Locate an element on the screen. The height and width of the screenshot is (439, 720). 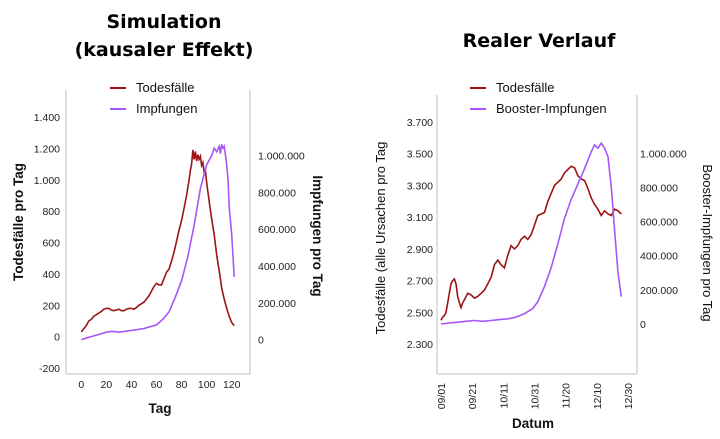
legend-label-vaccinations: Booster-Impfungen is located at coordinates (551, 108).